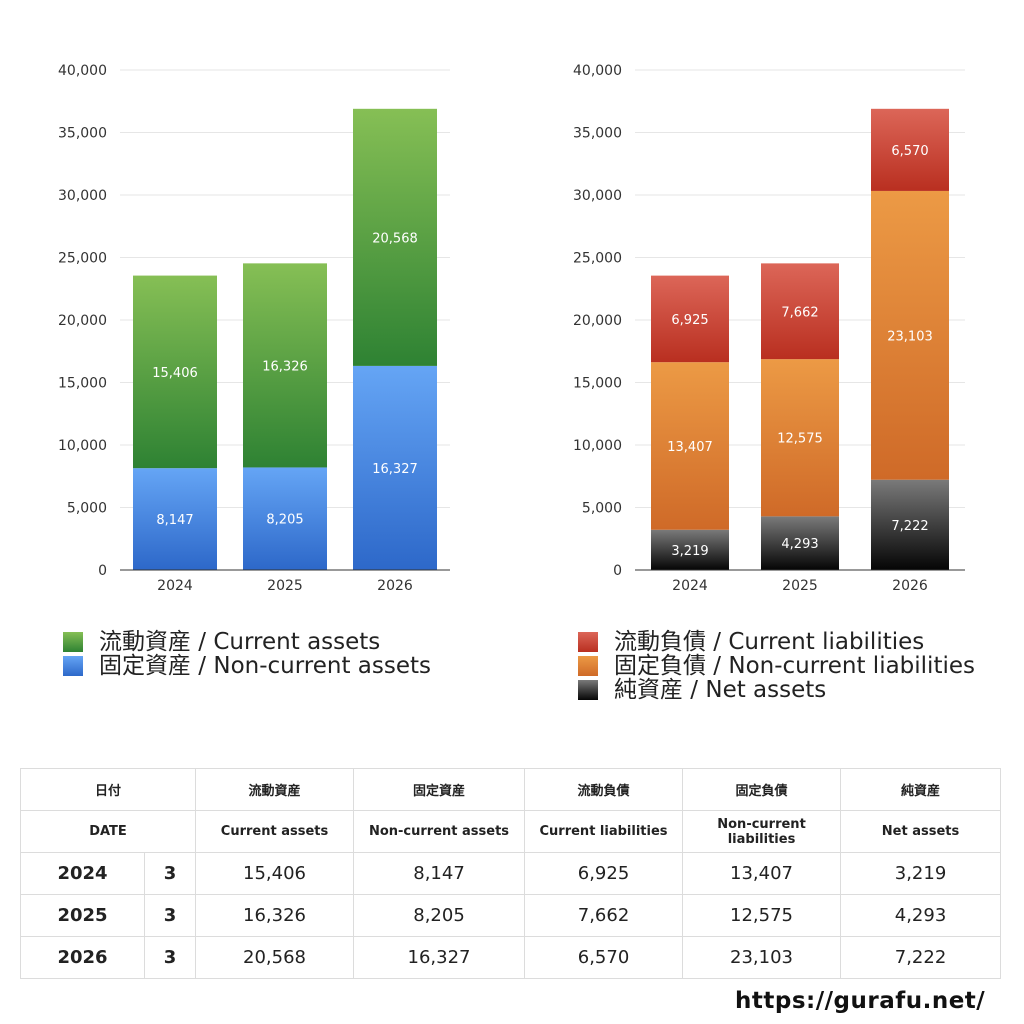  Describe the element at coordinates (265, 666) in the screenshot. I see `legend-label: 固定資産 / Non-current assets` at that location.